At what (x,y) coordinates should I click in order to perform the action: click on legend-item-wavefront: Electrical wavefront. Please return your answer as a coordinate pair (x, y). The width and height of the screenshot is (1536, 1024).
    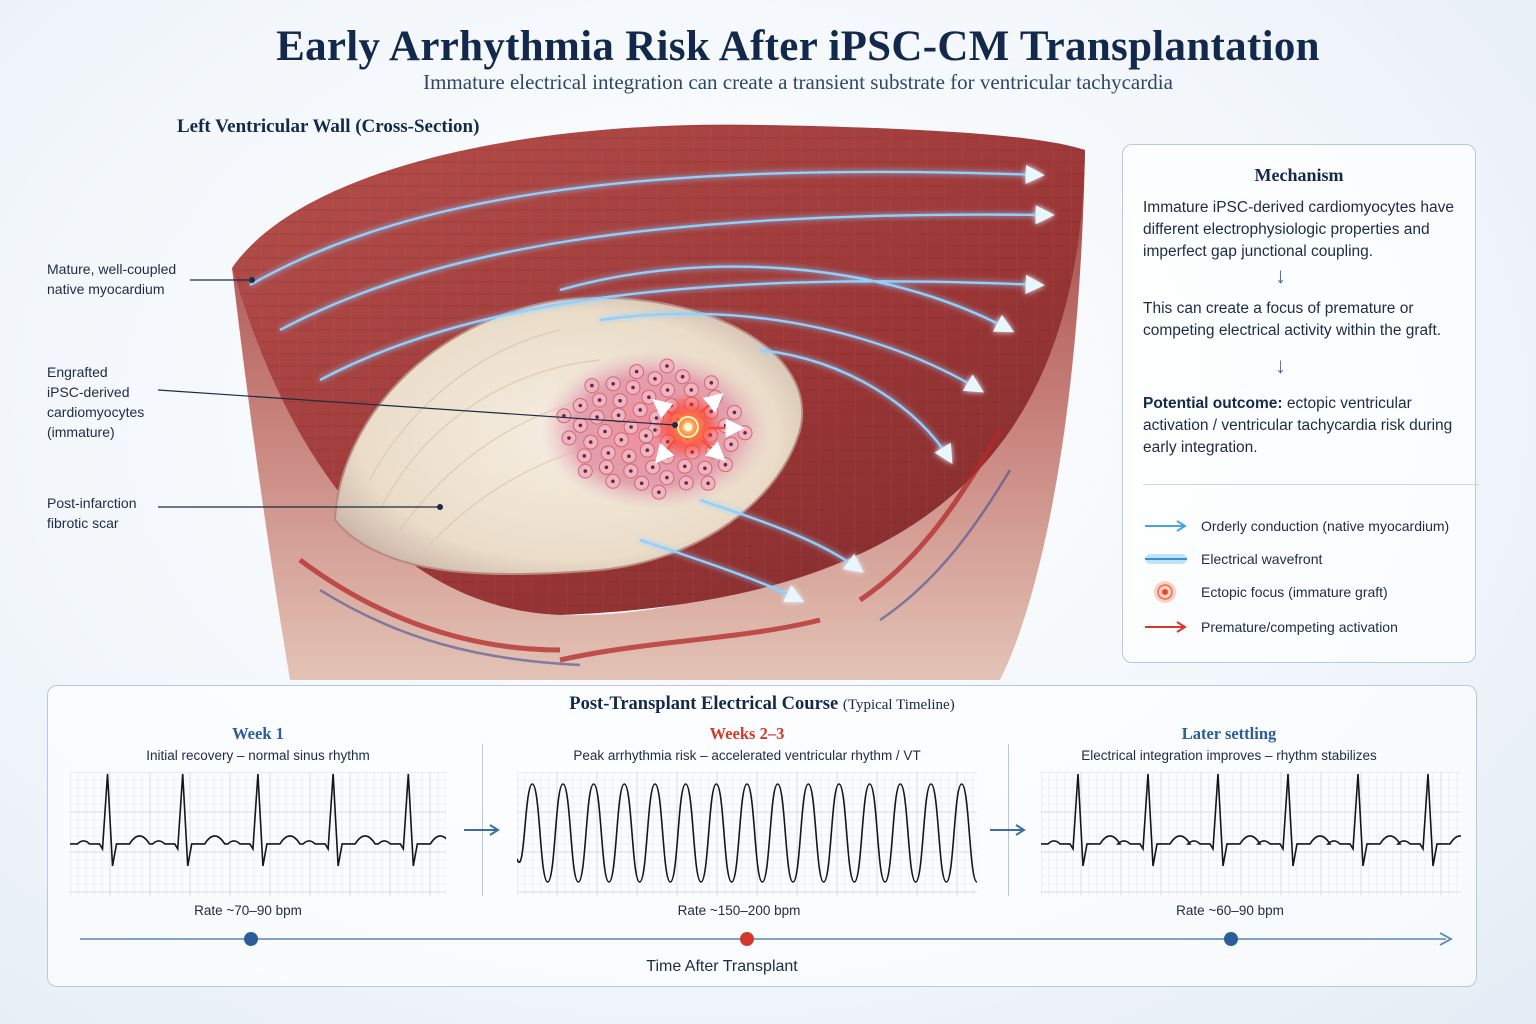
    Looking at the image, I should click on (1232, 559).